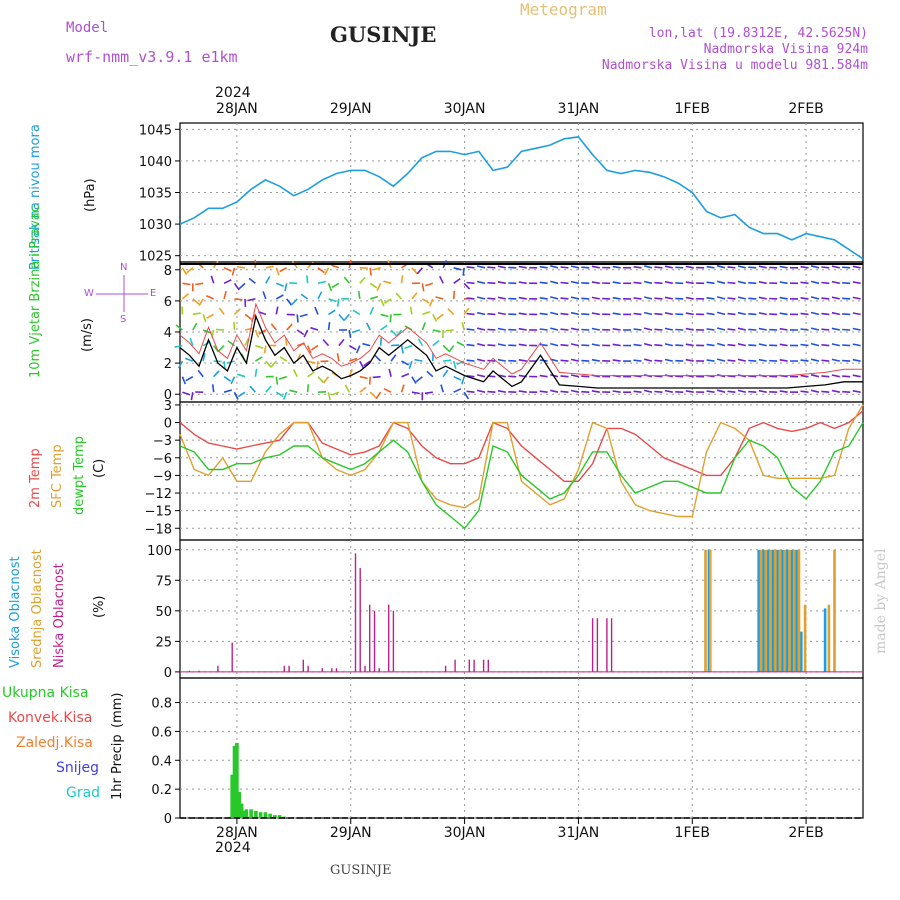 The height and width of the screenshot is (900, 900). Describe the element at coordinates (785, 49) in the screenshot. I see `elevation-text: Nadmorska Visina 924m` at that location.